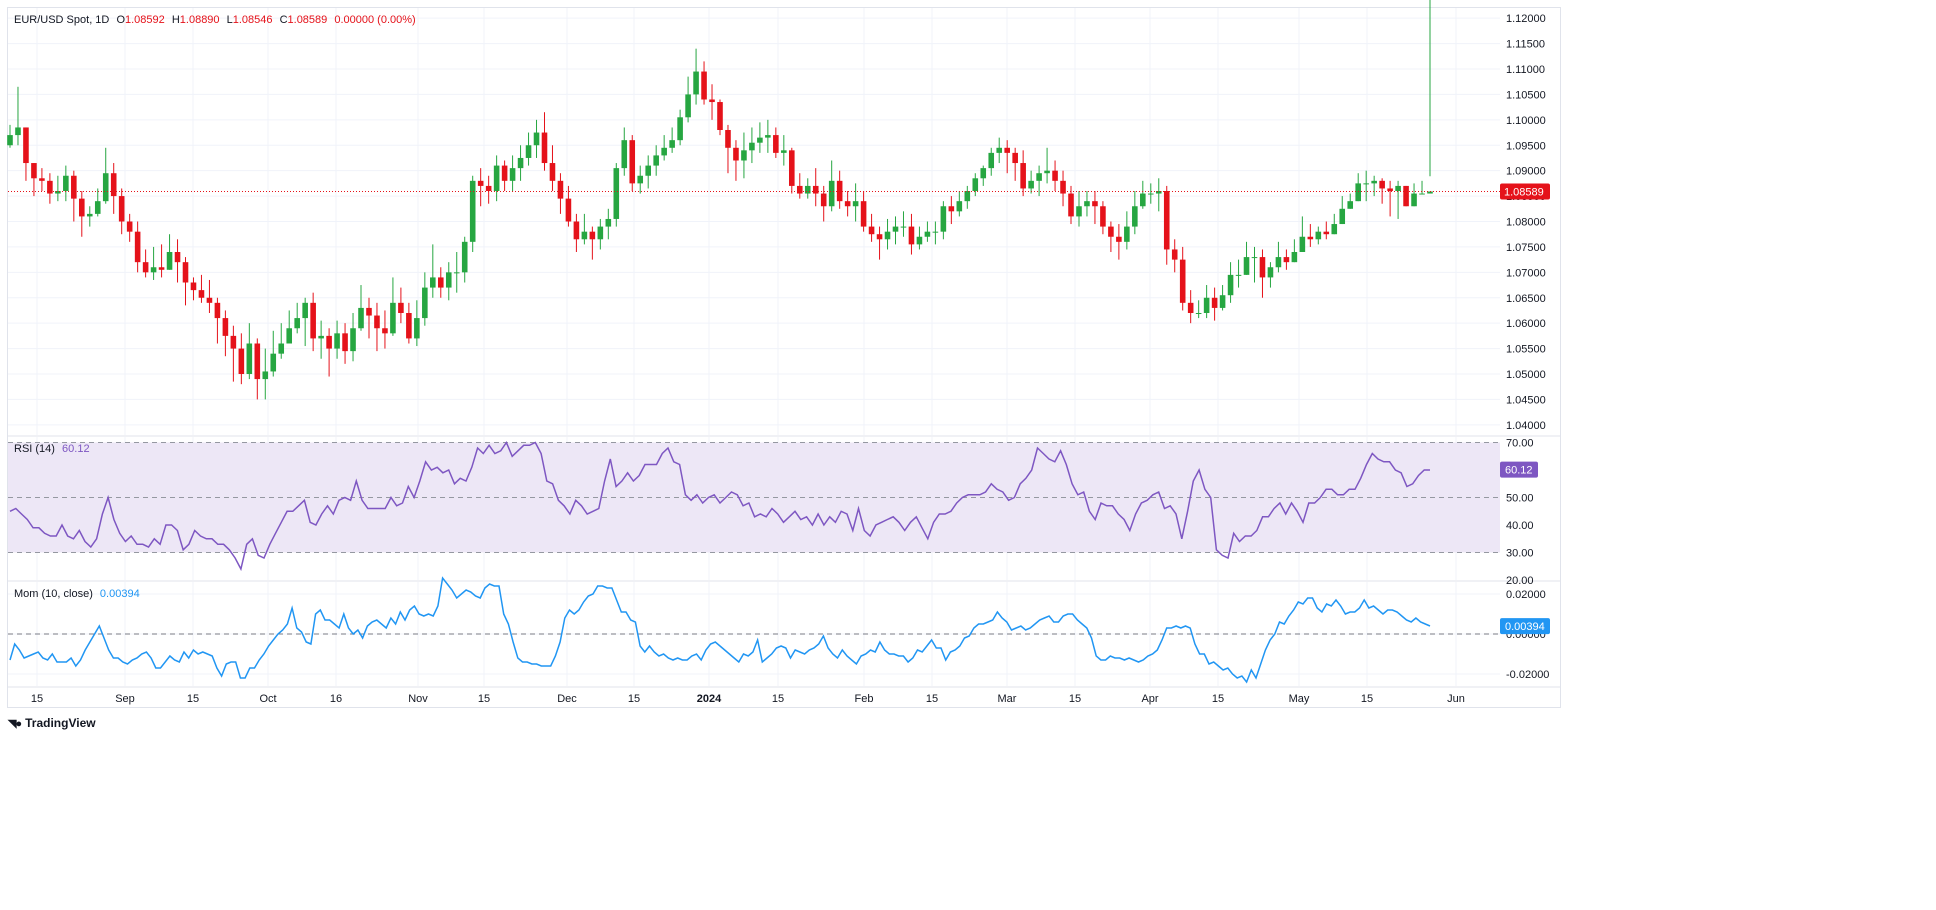  What do you see at coordinates (719, 506) in the screenshot?
I see `rsi-line` at bounding box center [719, 506].